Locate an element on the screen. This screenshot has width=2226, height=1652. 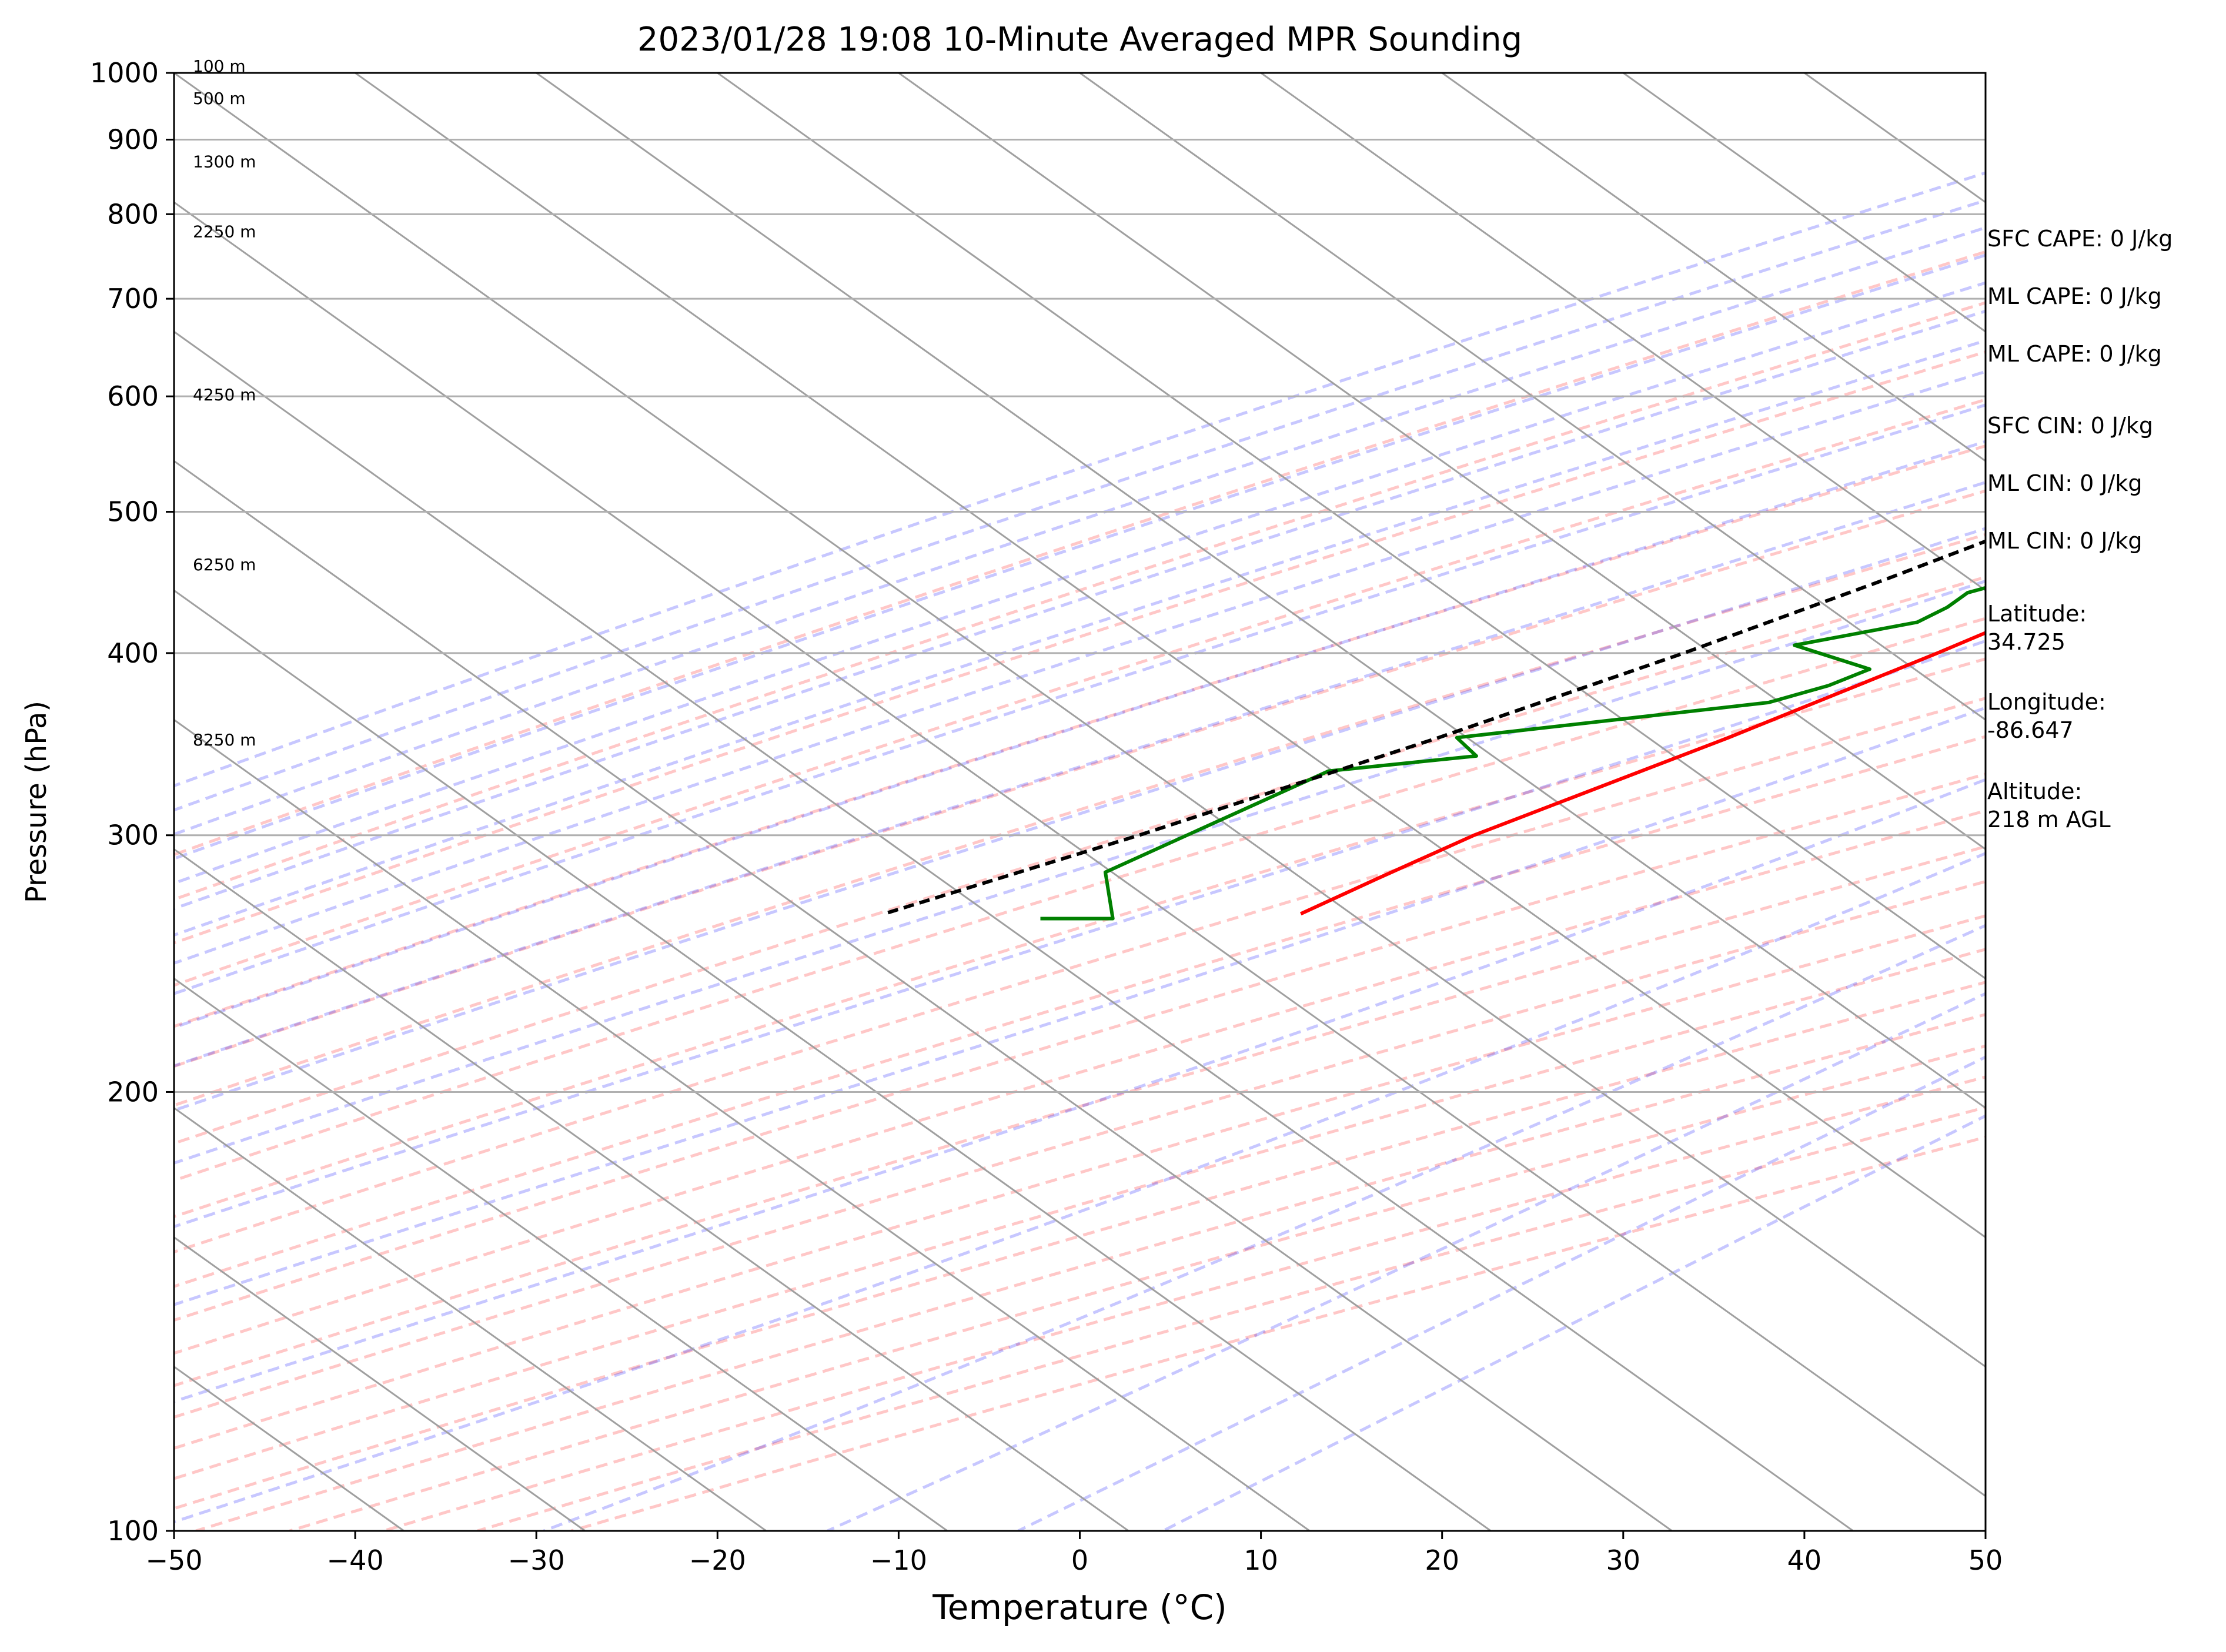
y-tick-label: 300 is located at coordinates (133, 836).